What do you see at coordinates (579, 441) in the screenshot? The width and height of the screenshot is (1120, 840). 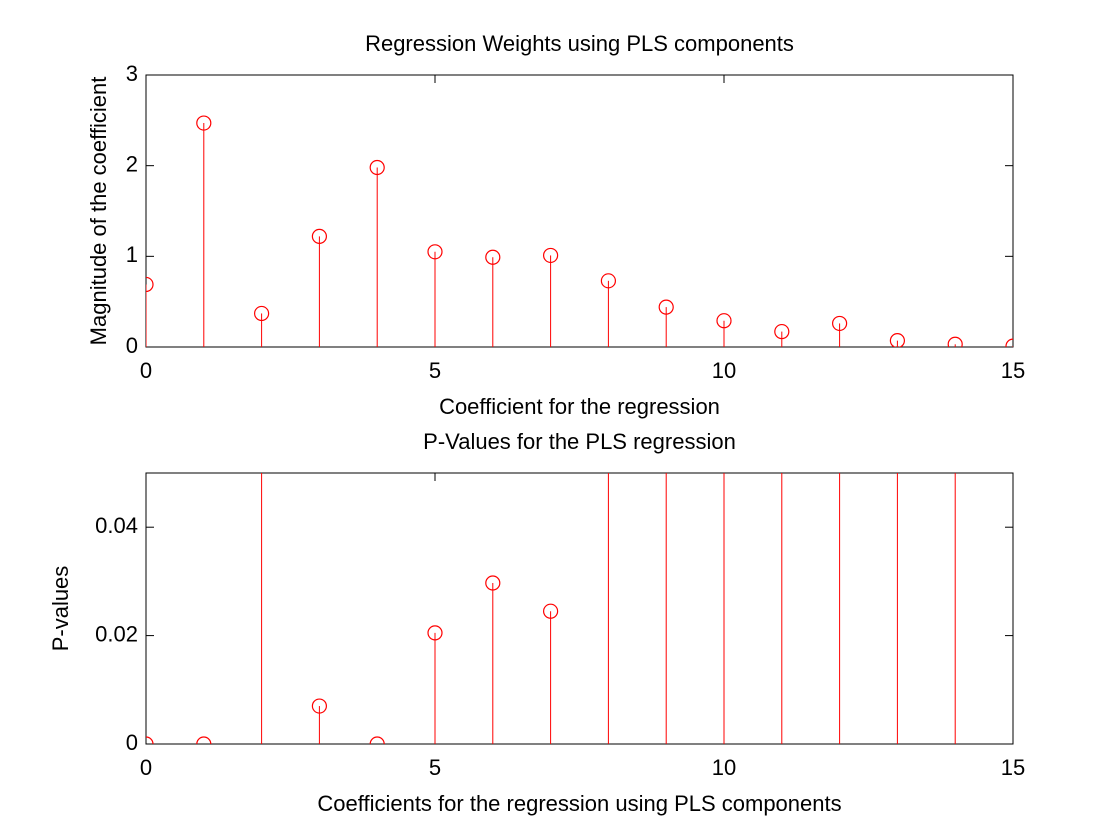 I see `chart-title: P-Values for the PLS regression` at bounding box center [579, 441].